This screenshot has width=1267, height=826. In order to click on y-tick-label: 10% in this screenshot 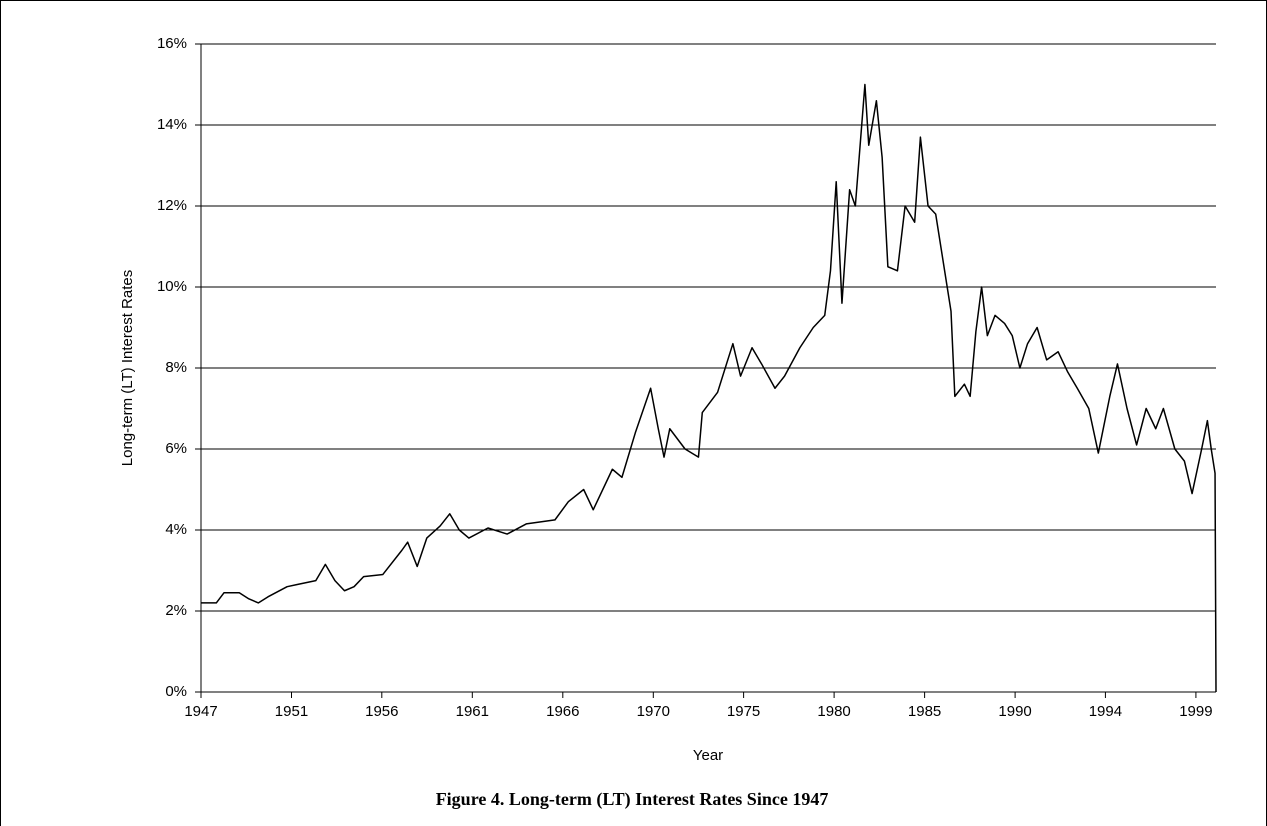, I will do `click(172, 286)`.